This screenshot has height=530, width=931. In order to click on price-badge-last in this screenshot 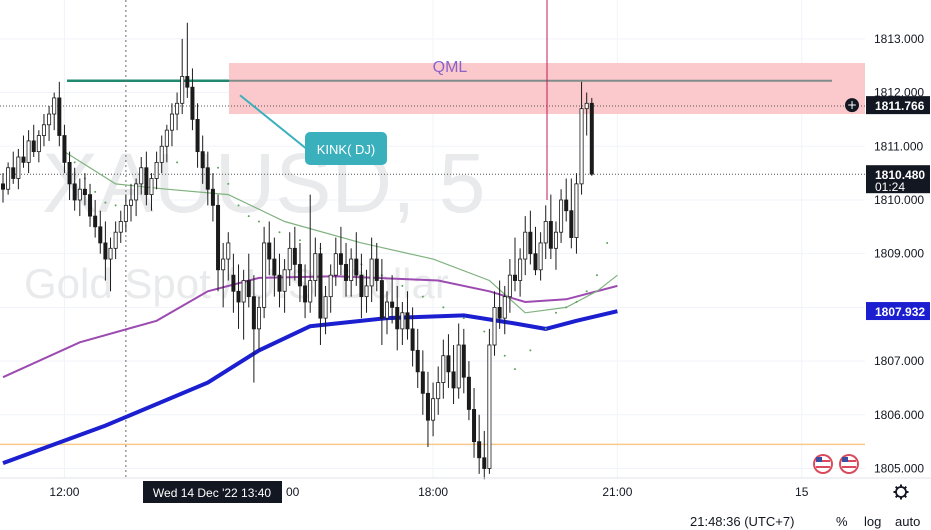, I will do `click(898, 179)`.